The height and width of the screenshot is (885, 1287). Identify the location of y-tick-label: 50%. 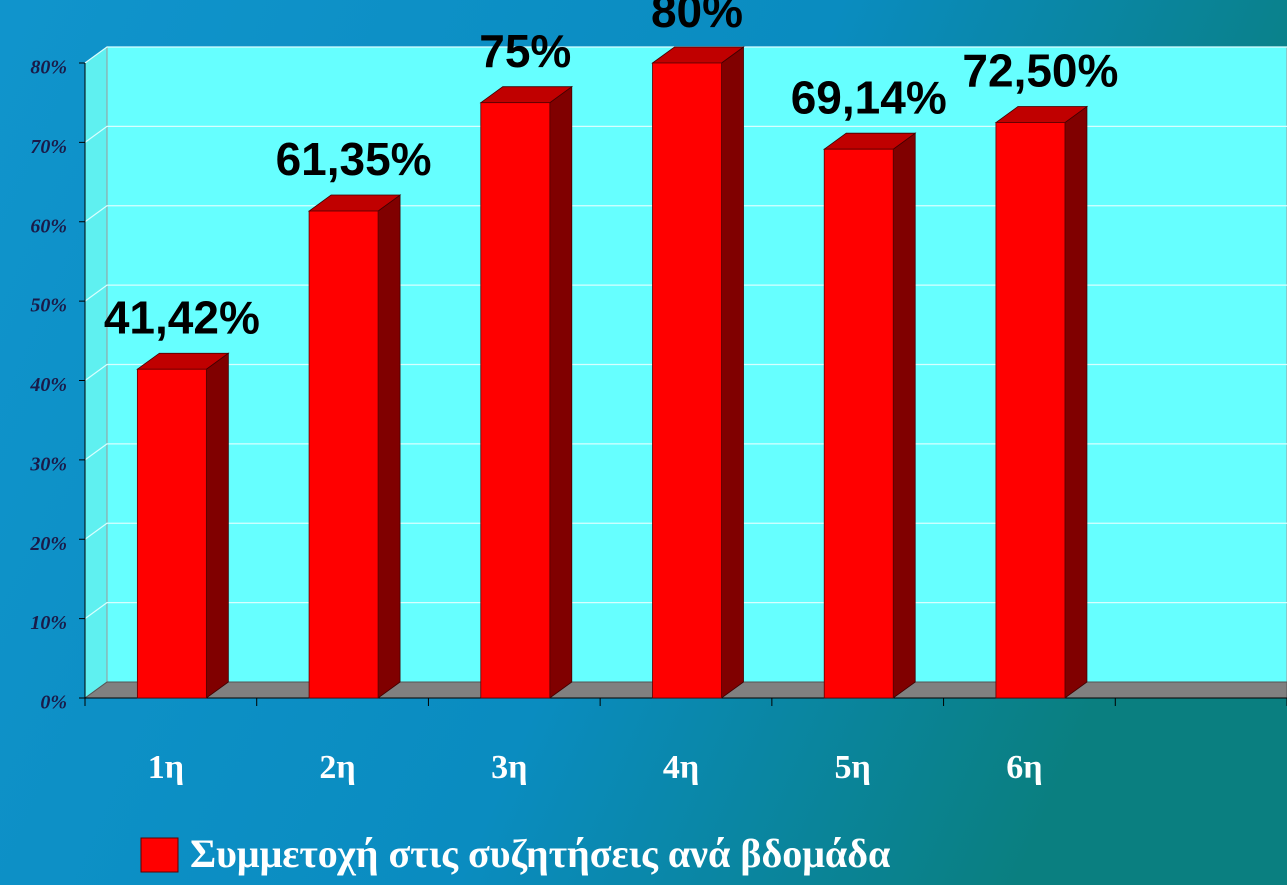
(48, 306).